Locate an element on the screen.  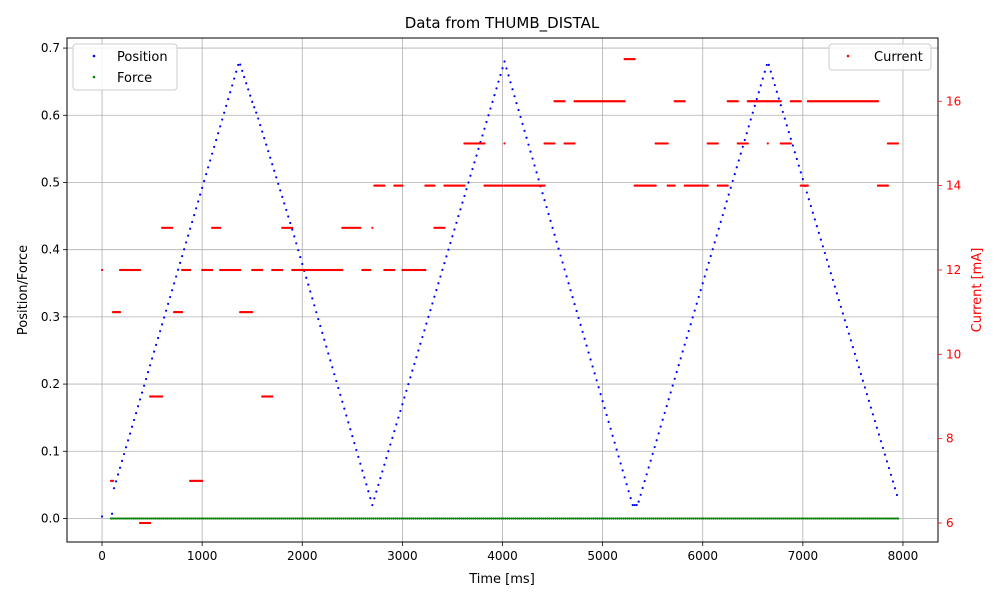
y-right-axis-ticks: 6 8 10 12 14 16 is located at coordinates (949, 312).